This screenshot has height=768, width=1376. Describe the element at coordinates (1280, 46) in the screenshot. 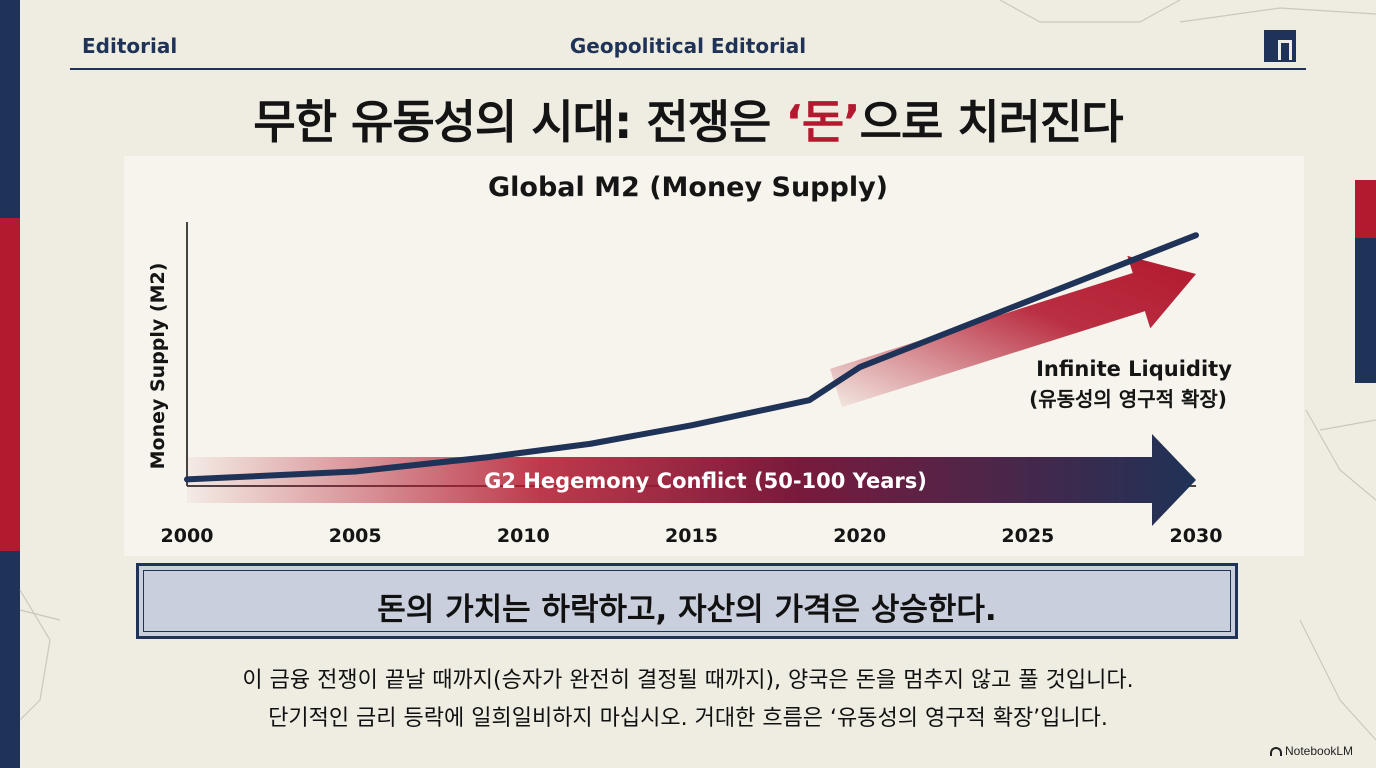

I see `logo-icon` at that location.